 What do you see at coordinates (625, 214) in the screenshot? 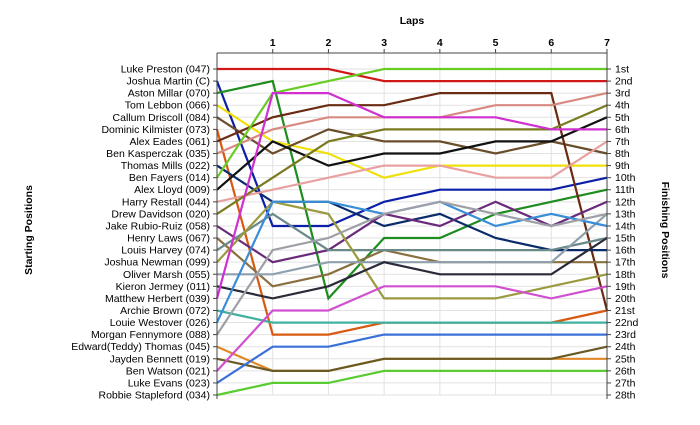
I see `finish-label: 13th` at bounding box center [625, 214].